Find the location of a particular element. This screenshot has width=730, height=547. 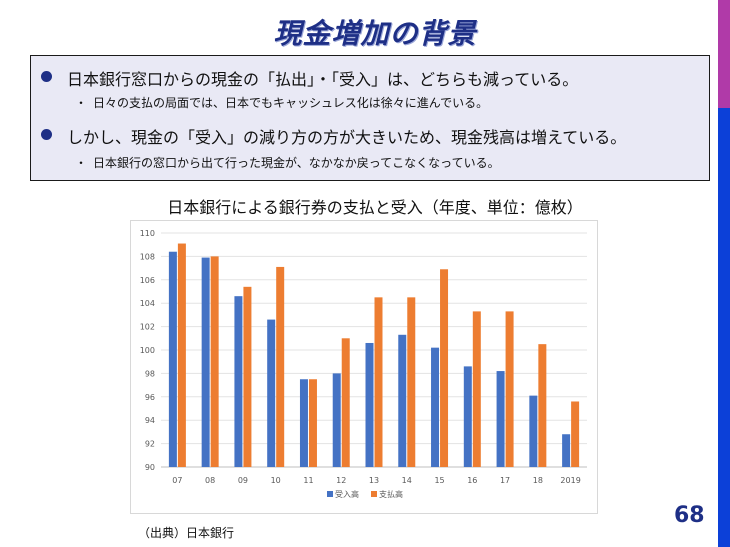

x-tick-label: 07 is located at coordinates (177, 480).